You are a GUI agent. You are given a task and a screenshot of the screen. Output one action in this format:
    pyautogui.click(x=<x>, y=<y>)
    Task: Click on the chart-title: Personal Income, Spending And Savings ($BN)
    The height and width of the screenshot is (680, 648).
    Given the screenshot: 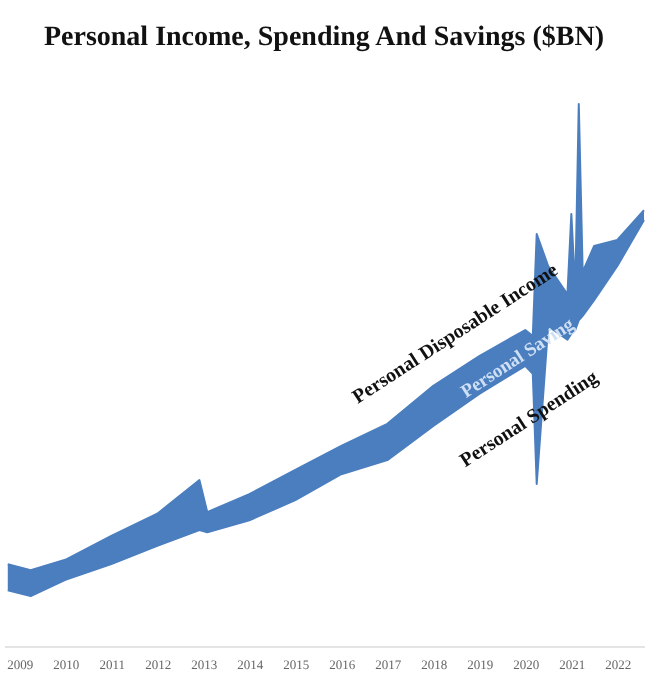 What is the action you would take?
    pyautogui.click(x=324, y=38)
    